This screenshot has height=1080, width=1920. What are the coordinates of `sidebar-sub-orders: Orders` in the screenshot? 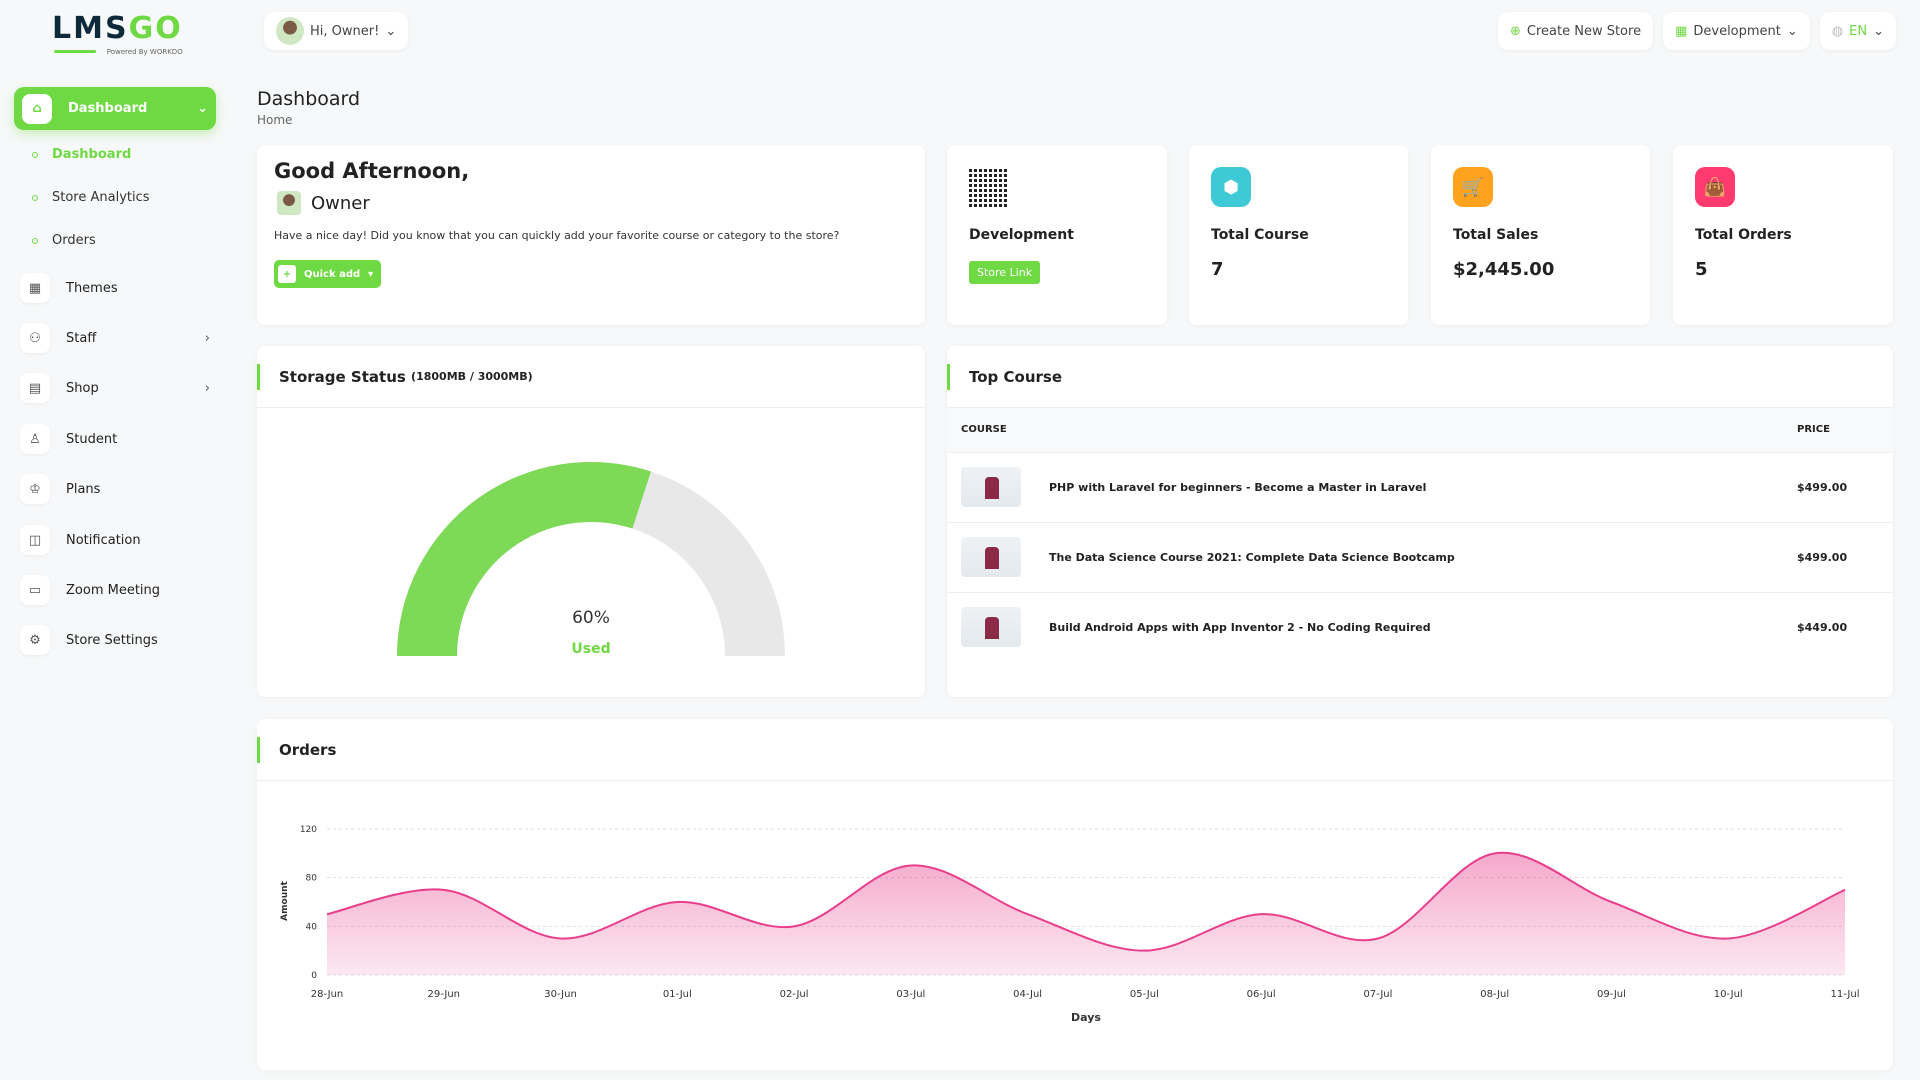 It's located at (64, 240).